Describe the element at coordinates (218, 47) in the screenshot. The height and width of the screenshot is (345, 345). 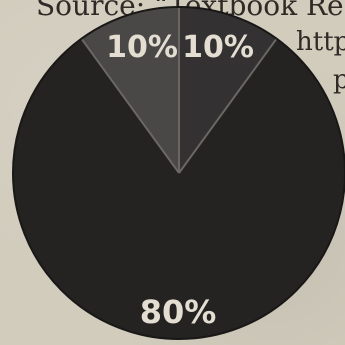
I see `slice-label-10-right: 10%` at that location.